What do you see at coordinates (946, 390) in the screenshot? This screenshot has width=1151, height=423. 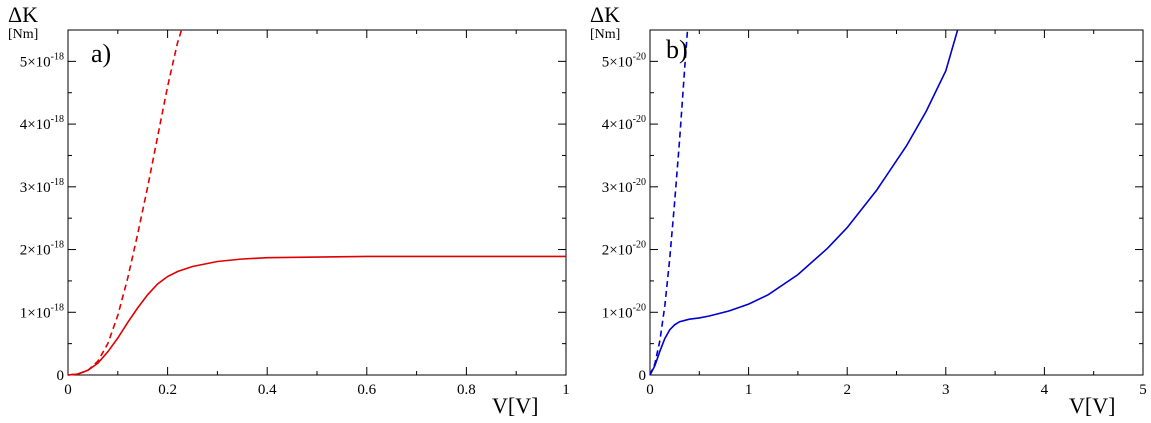 I see `x-tick-label: 3` at bounding box center [946, 390].